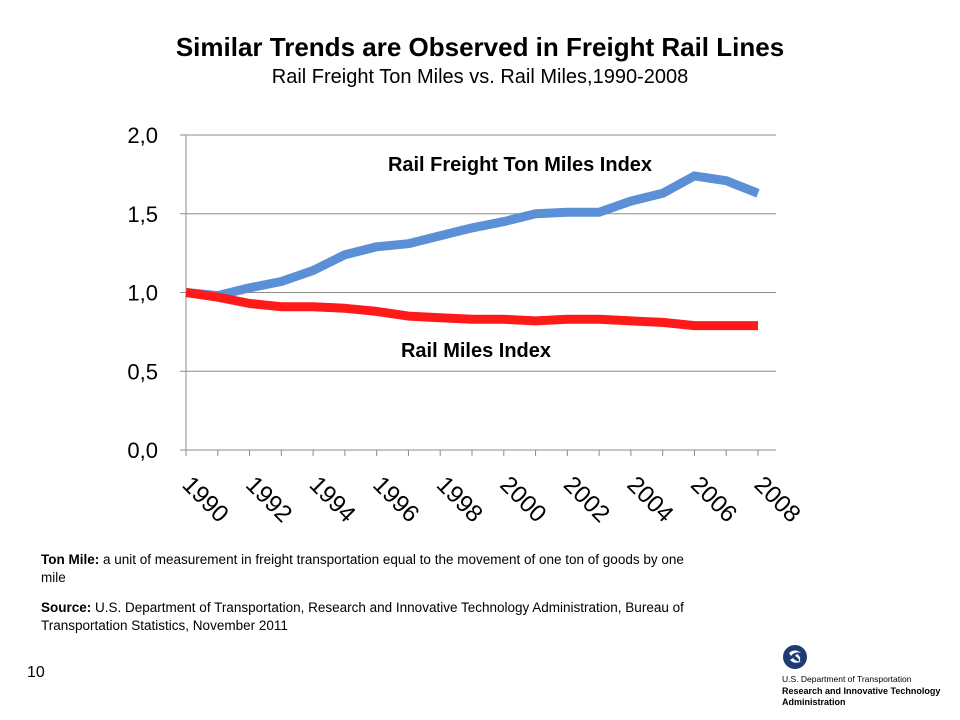 This screenshot has height=720, width=960. Describe the element at coordinates (70, 559) in the screenshot. I see `ton-mile-label: Ton Mile:` at that location.